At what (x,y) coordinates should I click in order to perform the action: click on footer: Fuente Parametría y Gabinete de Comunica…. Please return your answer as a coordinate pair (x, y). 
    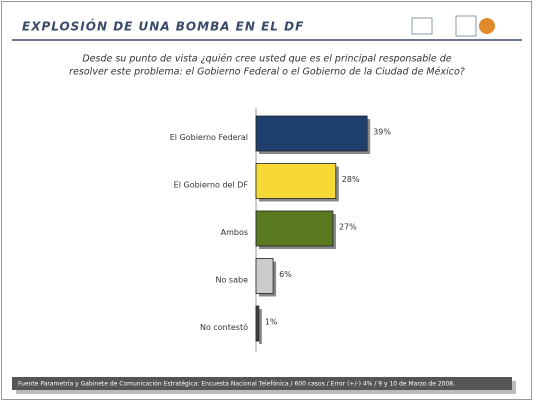
    Looking at the image, I should click on (236, 384).